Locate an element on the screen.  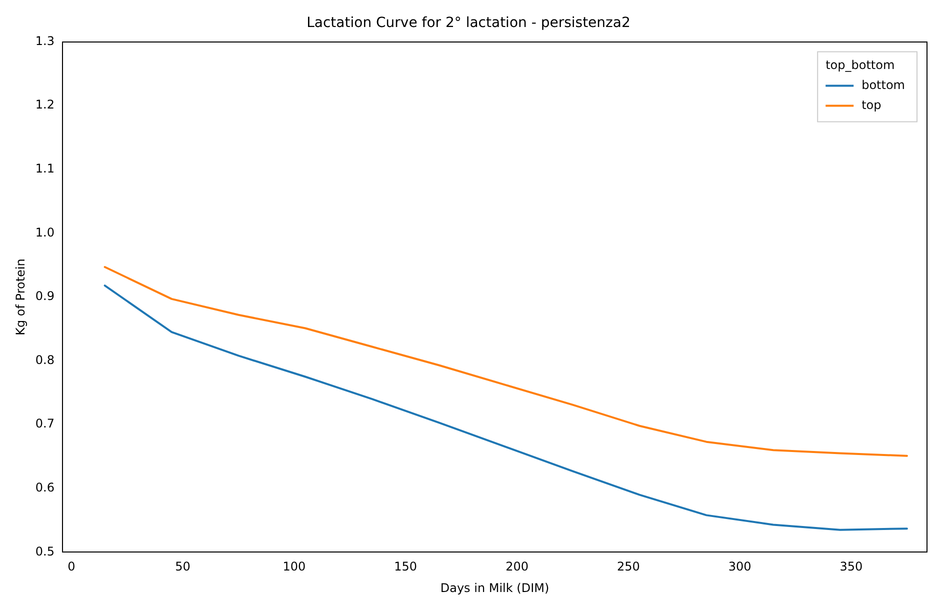
x-tick-label: 300 is located at coordinates (740, 567).